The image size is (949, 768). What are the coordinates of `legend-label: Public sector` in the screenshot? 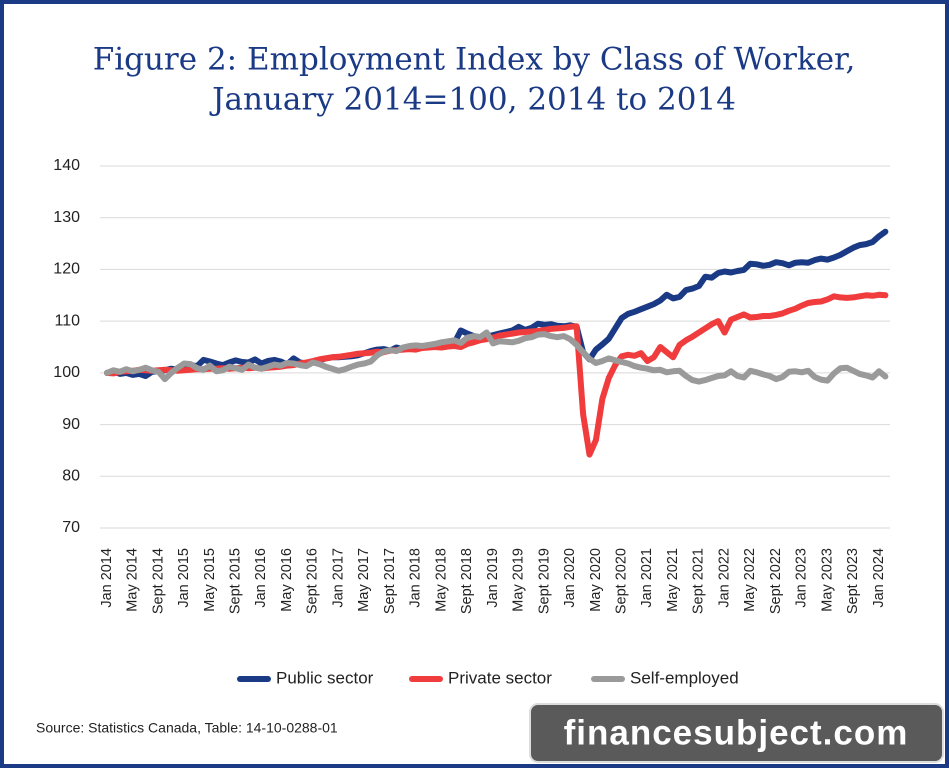 It's located at (325, 677).